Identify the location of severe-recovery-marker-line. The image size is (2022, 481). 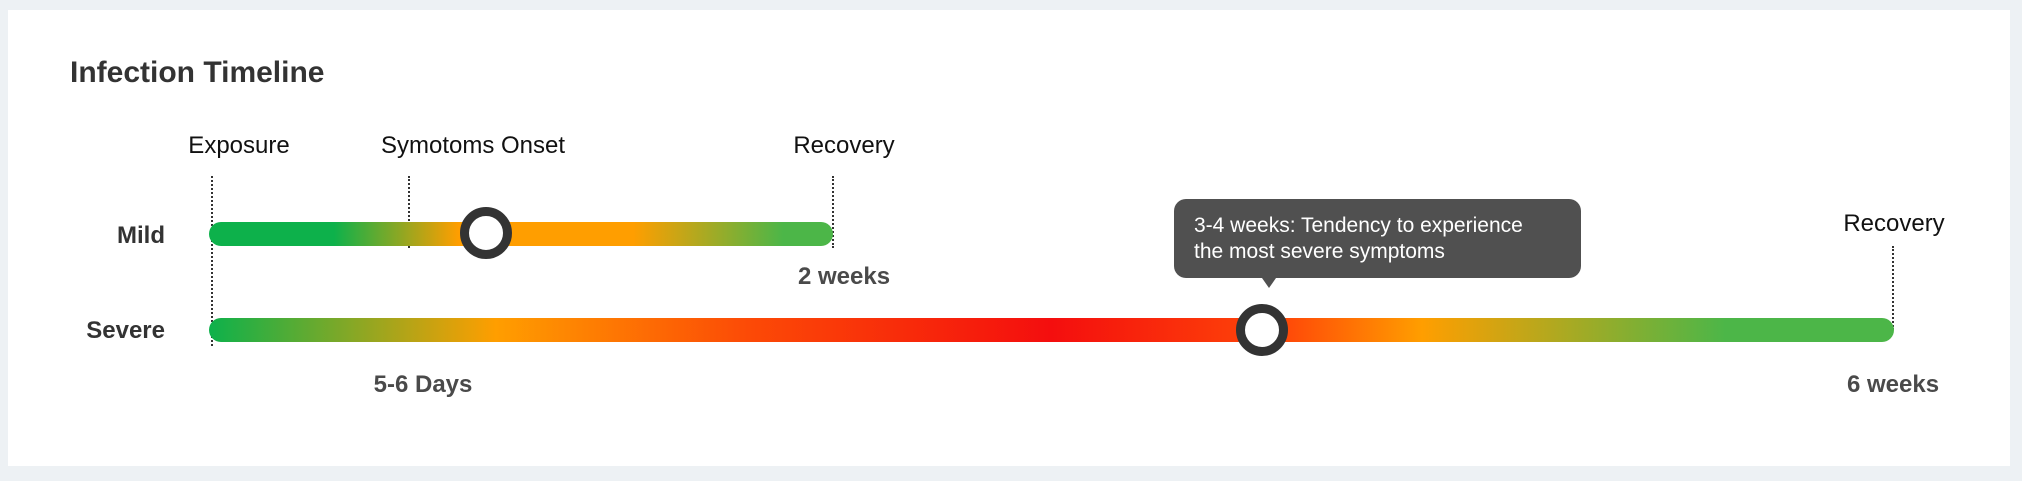
(1893, 288).